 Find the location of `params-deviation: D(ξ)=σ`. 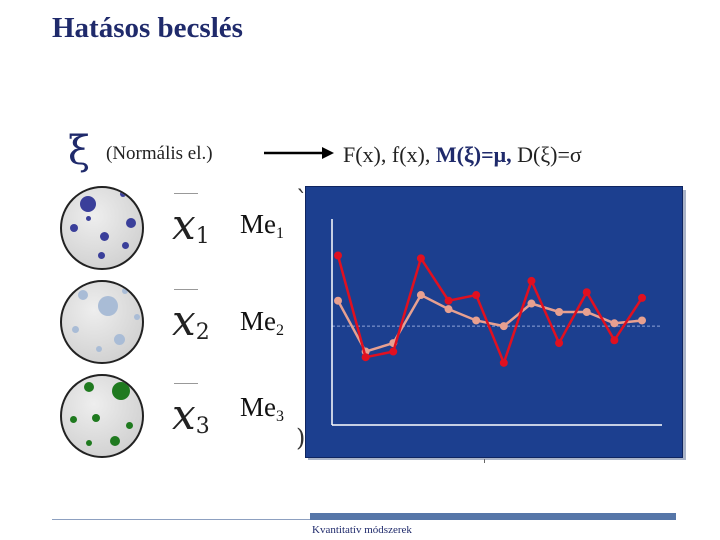

params-deviation: D(ξ)=σ is located at coordinates (546, 154).